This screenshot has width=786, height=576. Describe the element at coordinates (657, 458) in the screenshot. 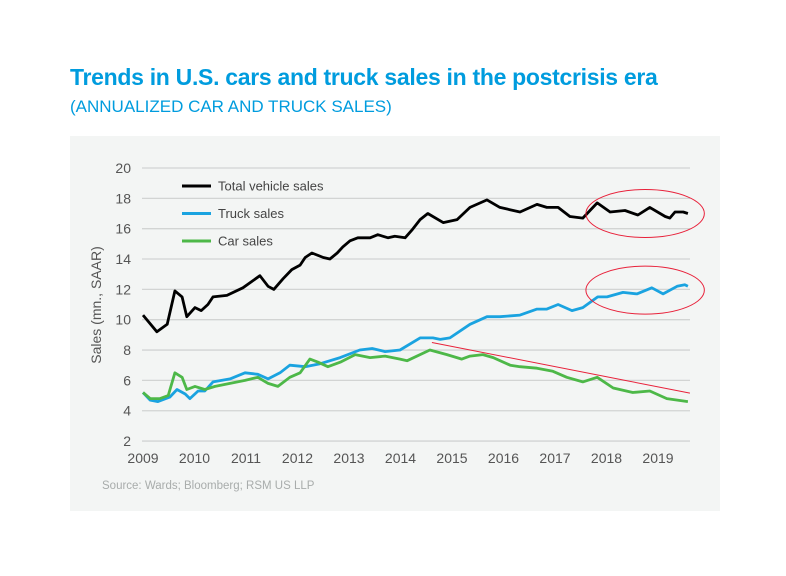

I see `x-tick-label: 2019` at that location.